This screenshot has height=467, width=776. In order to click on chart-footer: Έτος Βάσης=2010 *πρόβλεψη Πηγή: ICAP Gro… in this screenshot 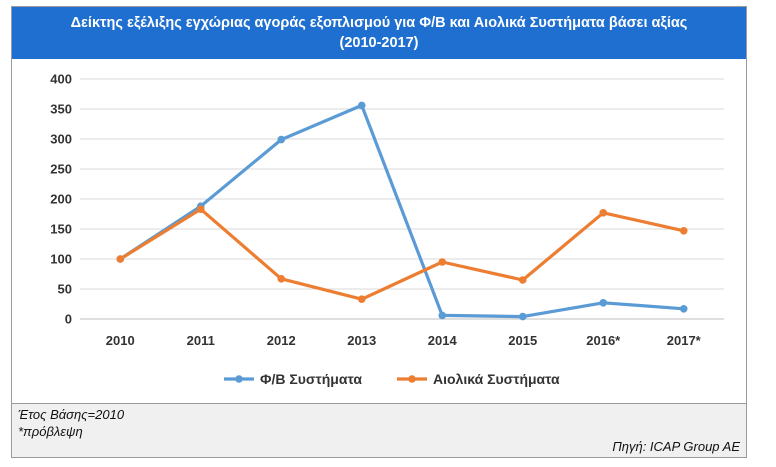, I will do `click(379, 430)`.